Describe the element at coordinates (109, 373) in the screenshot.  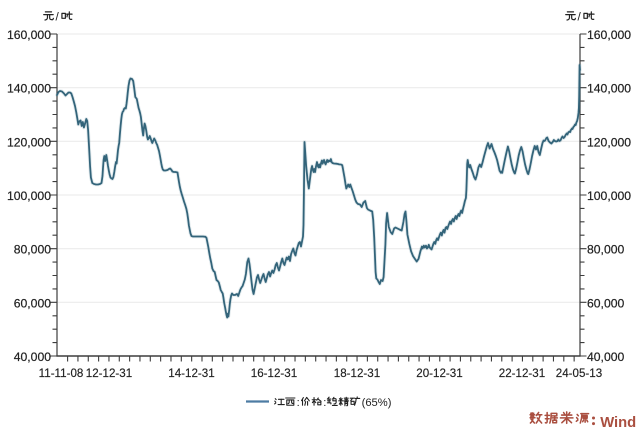
I see `svg-text: 12-12-31` at that location.